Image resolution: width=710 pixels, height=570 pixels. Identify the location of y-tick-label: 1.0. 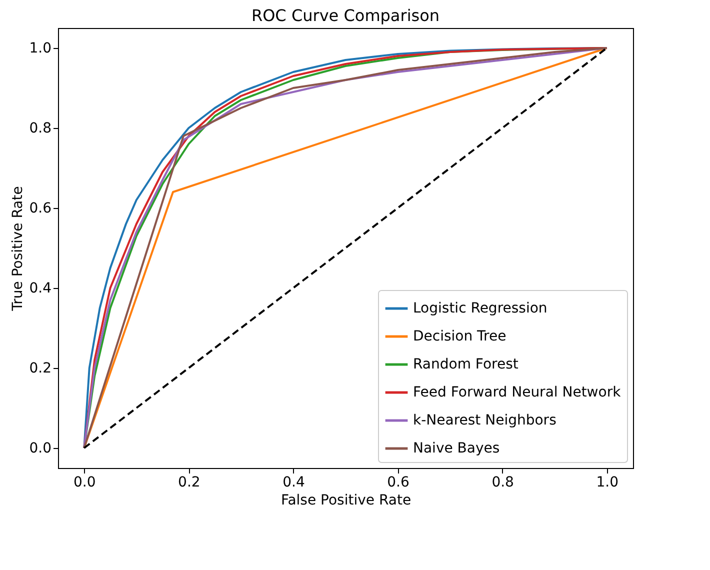
(40, 48).